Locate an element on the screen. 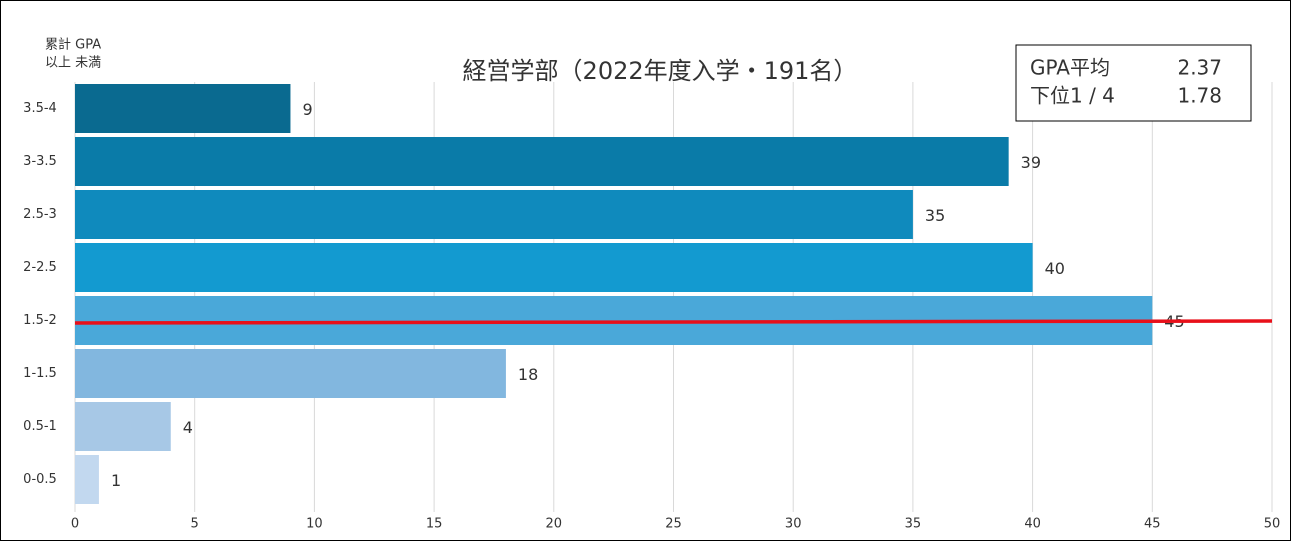 The image size is (1291, 541). chart-title: 経営学部（2022年度入学・191名） is located at coordinates (660, 71).